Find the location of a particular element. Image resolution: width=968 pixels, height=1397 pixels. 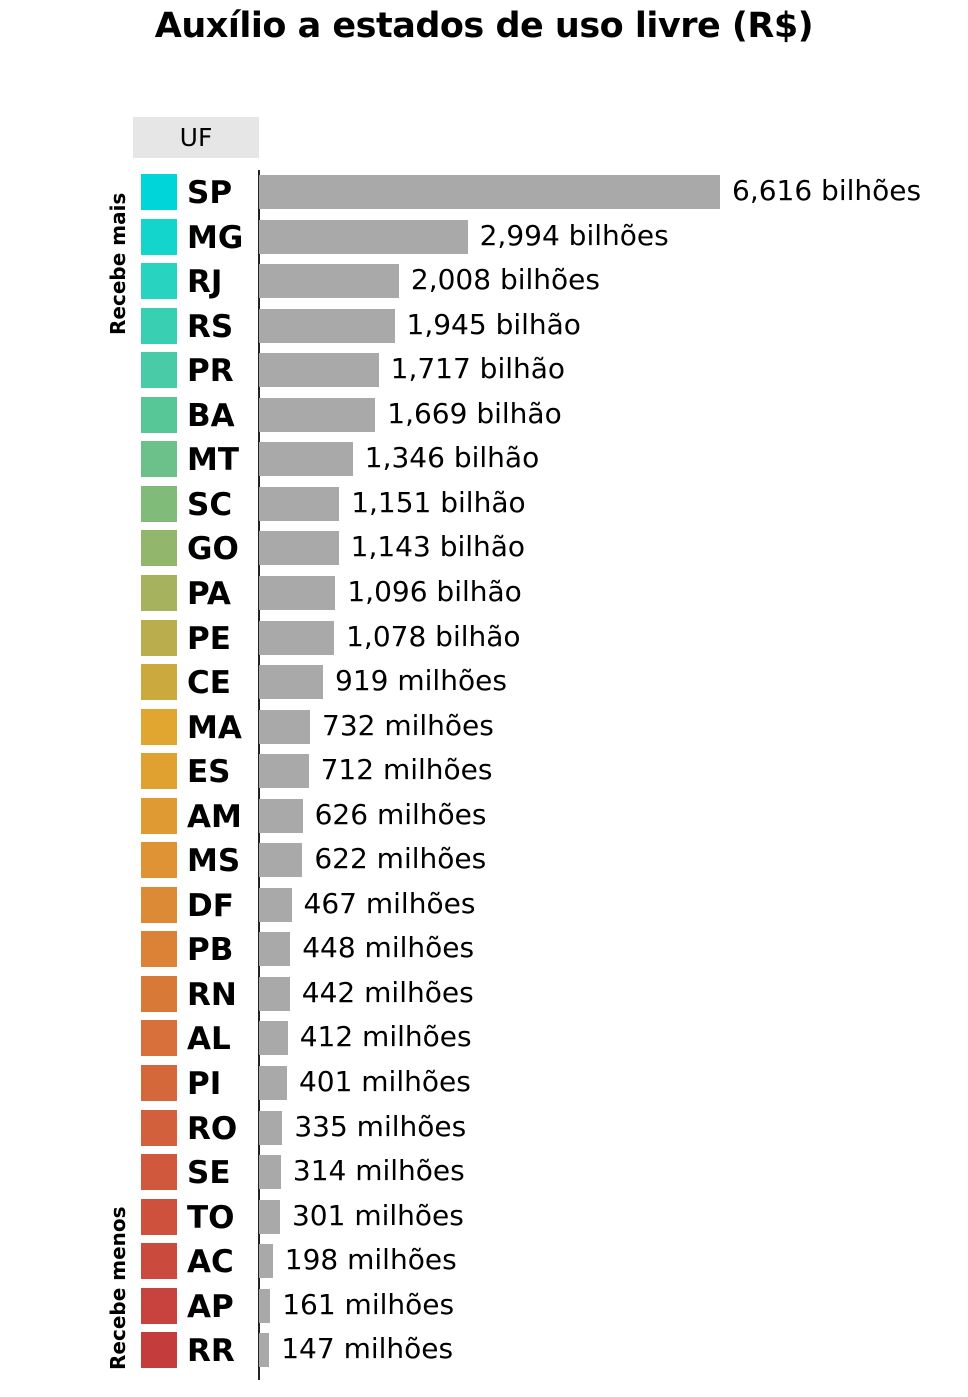

baseline-axis is located at coordinates (259, 775).